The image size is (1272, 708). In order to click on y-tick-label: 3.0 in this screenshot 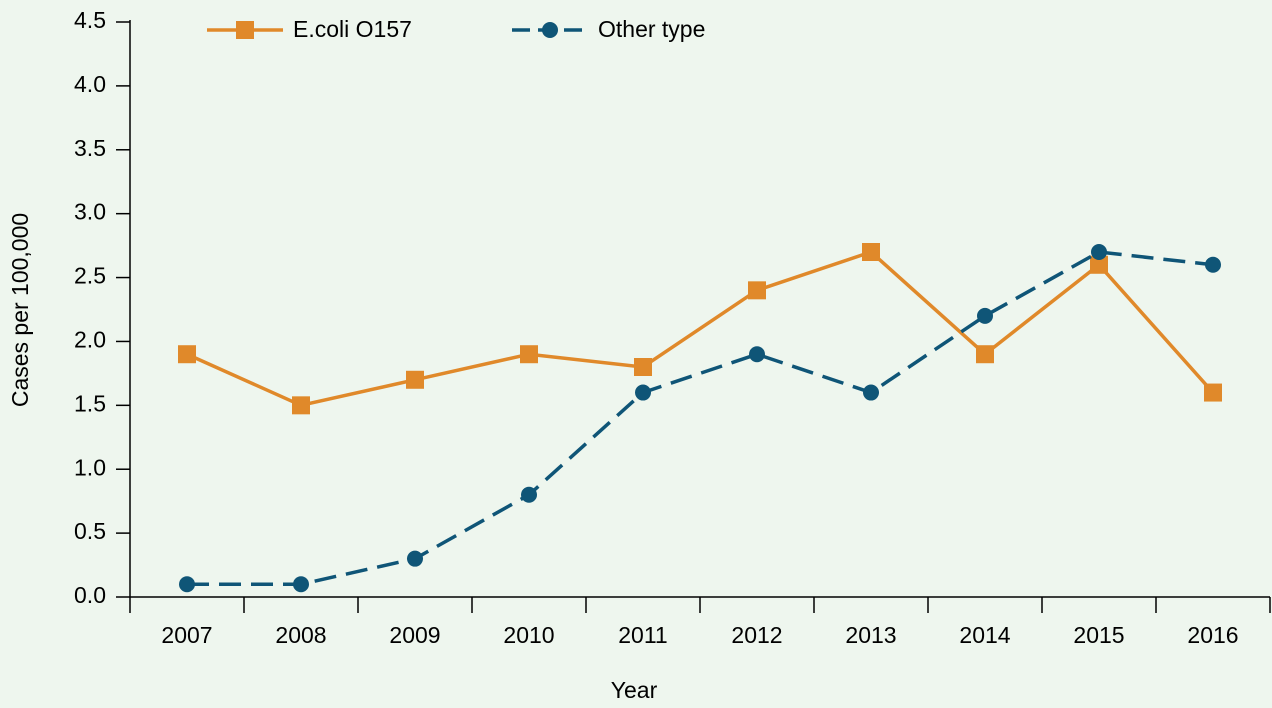, I will do `click(90, 212)`.